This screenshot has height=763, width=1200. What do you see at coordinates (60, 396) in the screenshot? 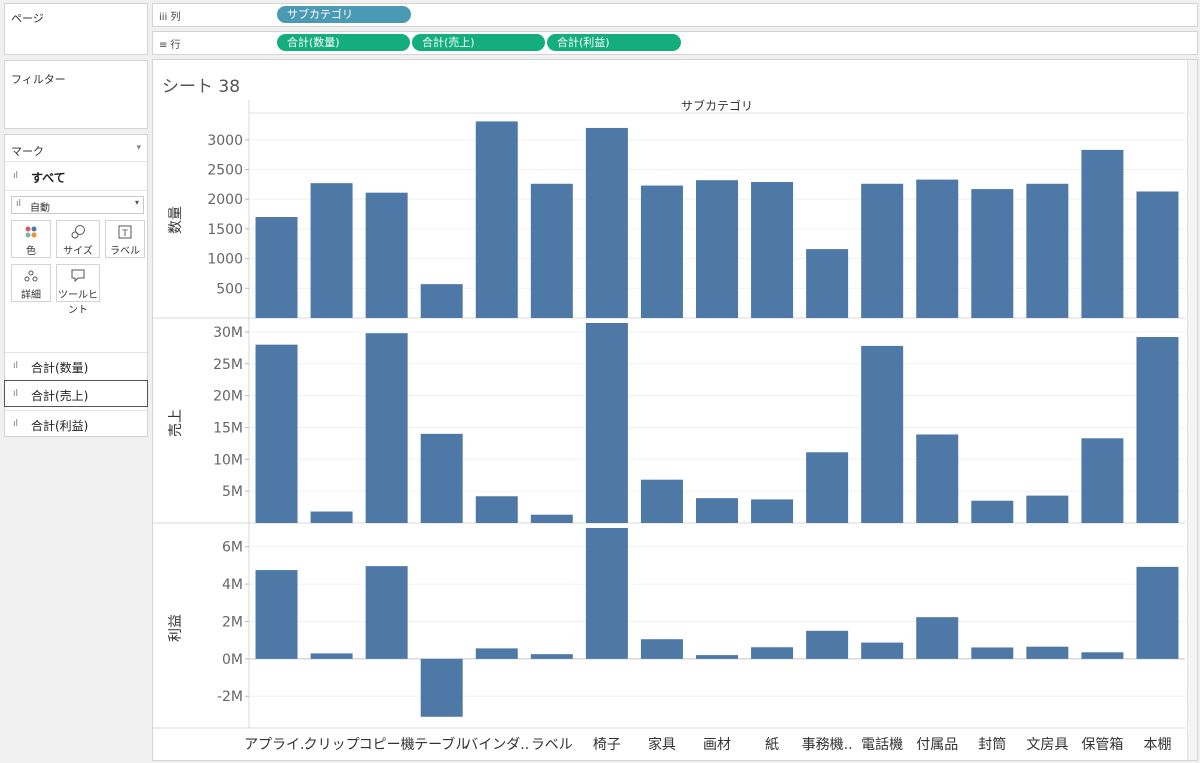
I see `marks-measure-label: 合計(売上)` at bounding box center [60, 396].